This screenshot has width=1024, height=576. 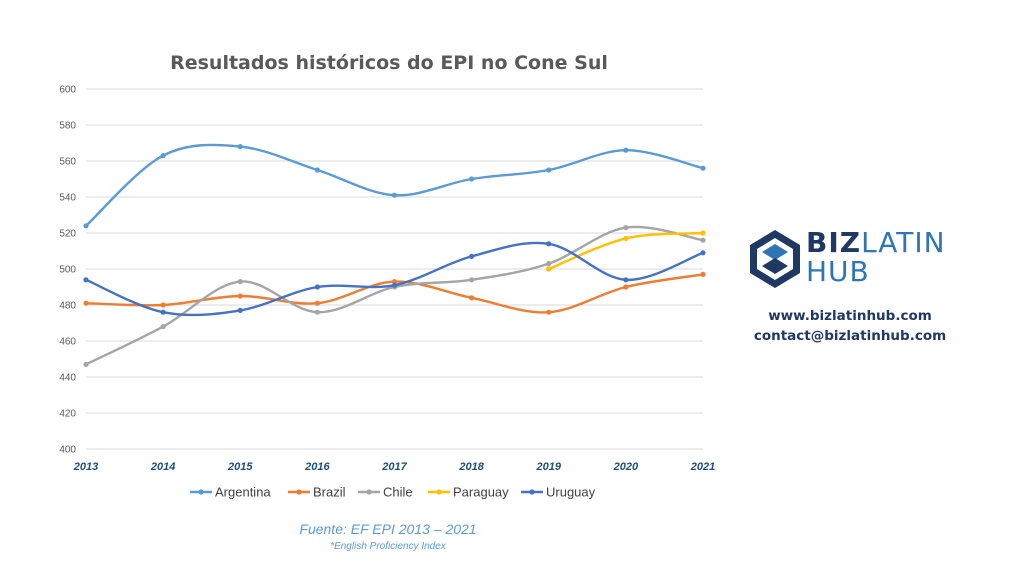 What do you see at coordinates (387, 529) in the screenshot?
I see `source-text: Fuente: EF EPI 2013 – 2021` at bounding box center [387, 529].